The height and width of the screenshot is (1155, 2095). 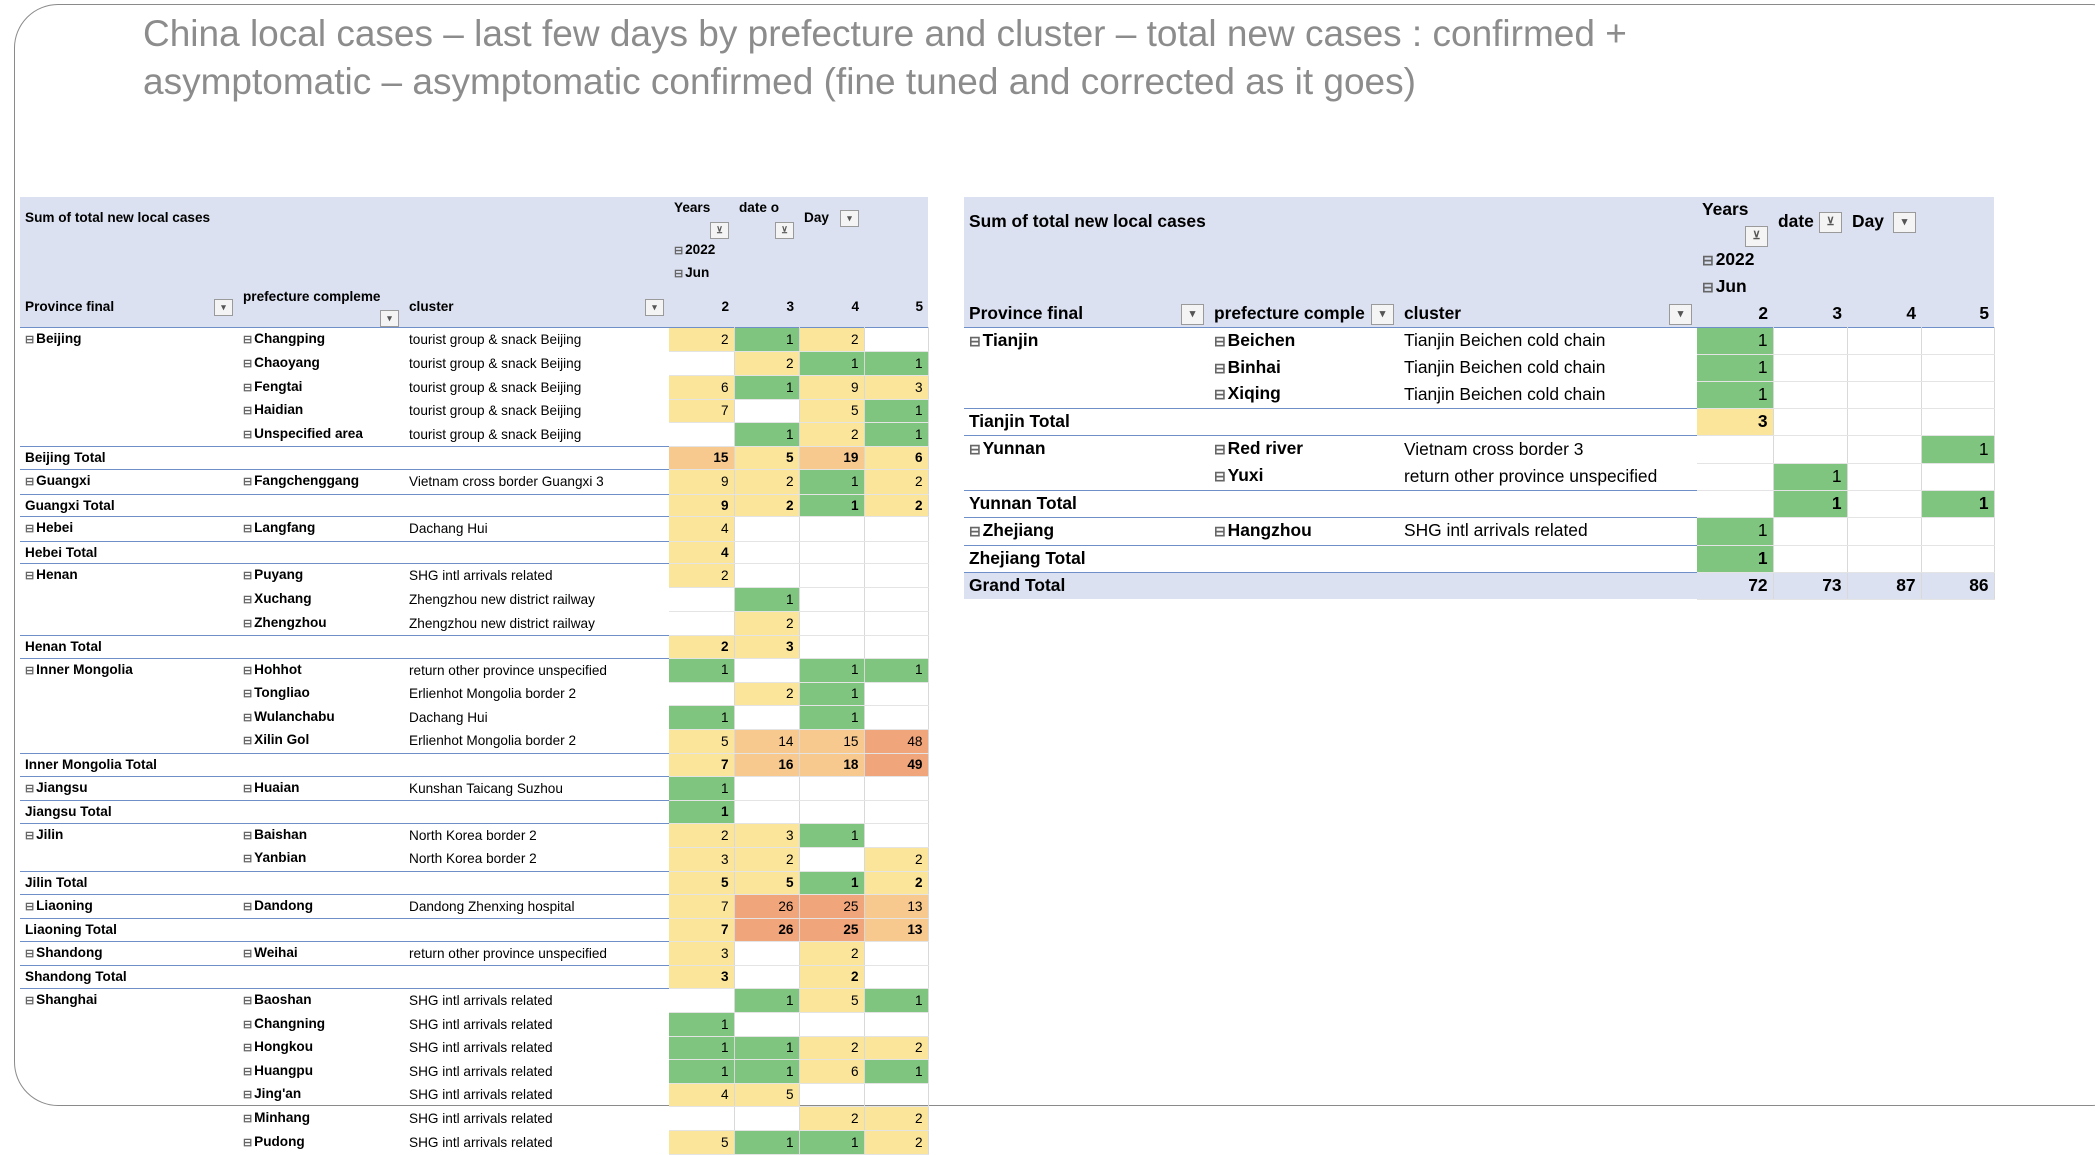 I want to click on day-column-header: 3, so click(x=766, y=306).